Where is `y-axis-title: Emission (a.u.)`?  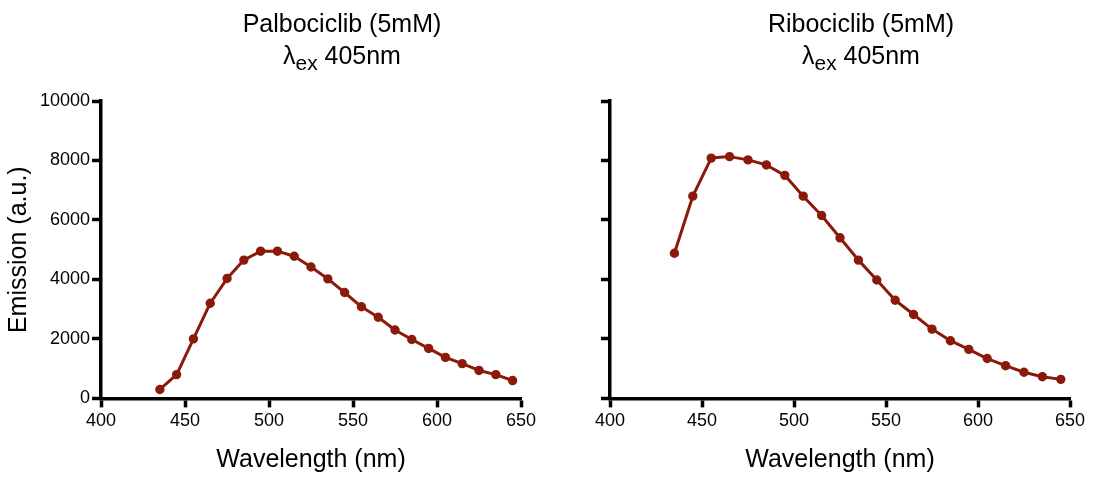
y-axis-title: Emission (a.u.) is located at coordinates (16, 250).